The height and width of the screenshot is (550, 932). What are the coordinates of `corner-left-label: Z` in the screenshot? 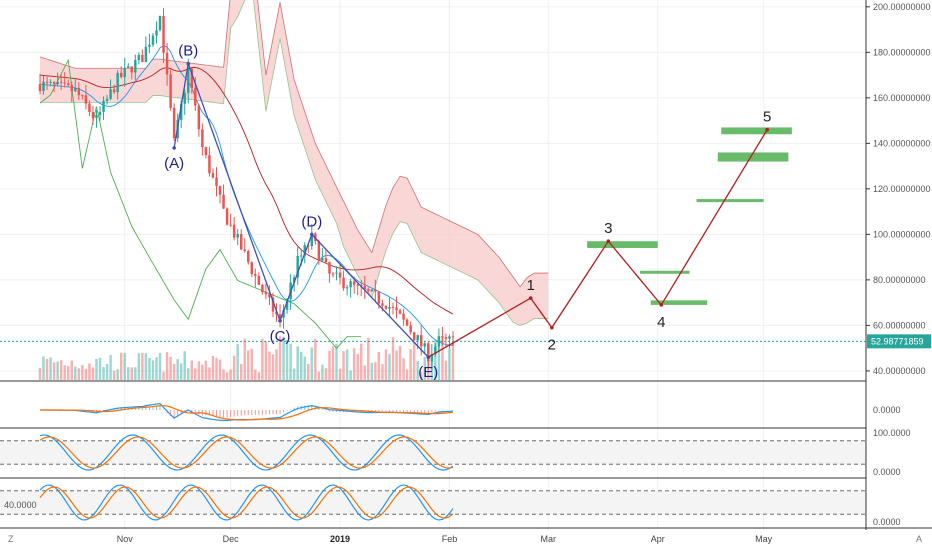 It's located at (11, 539).